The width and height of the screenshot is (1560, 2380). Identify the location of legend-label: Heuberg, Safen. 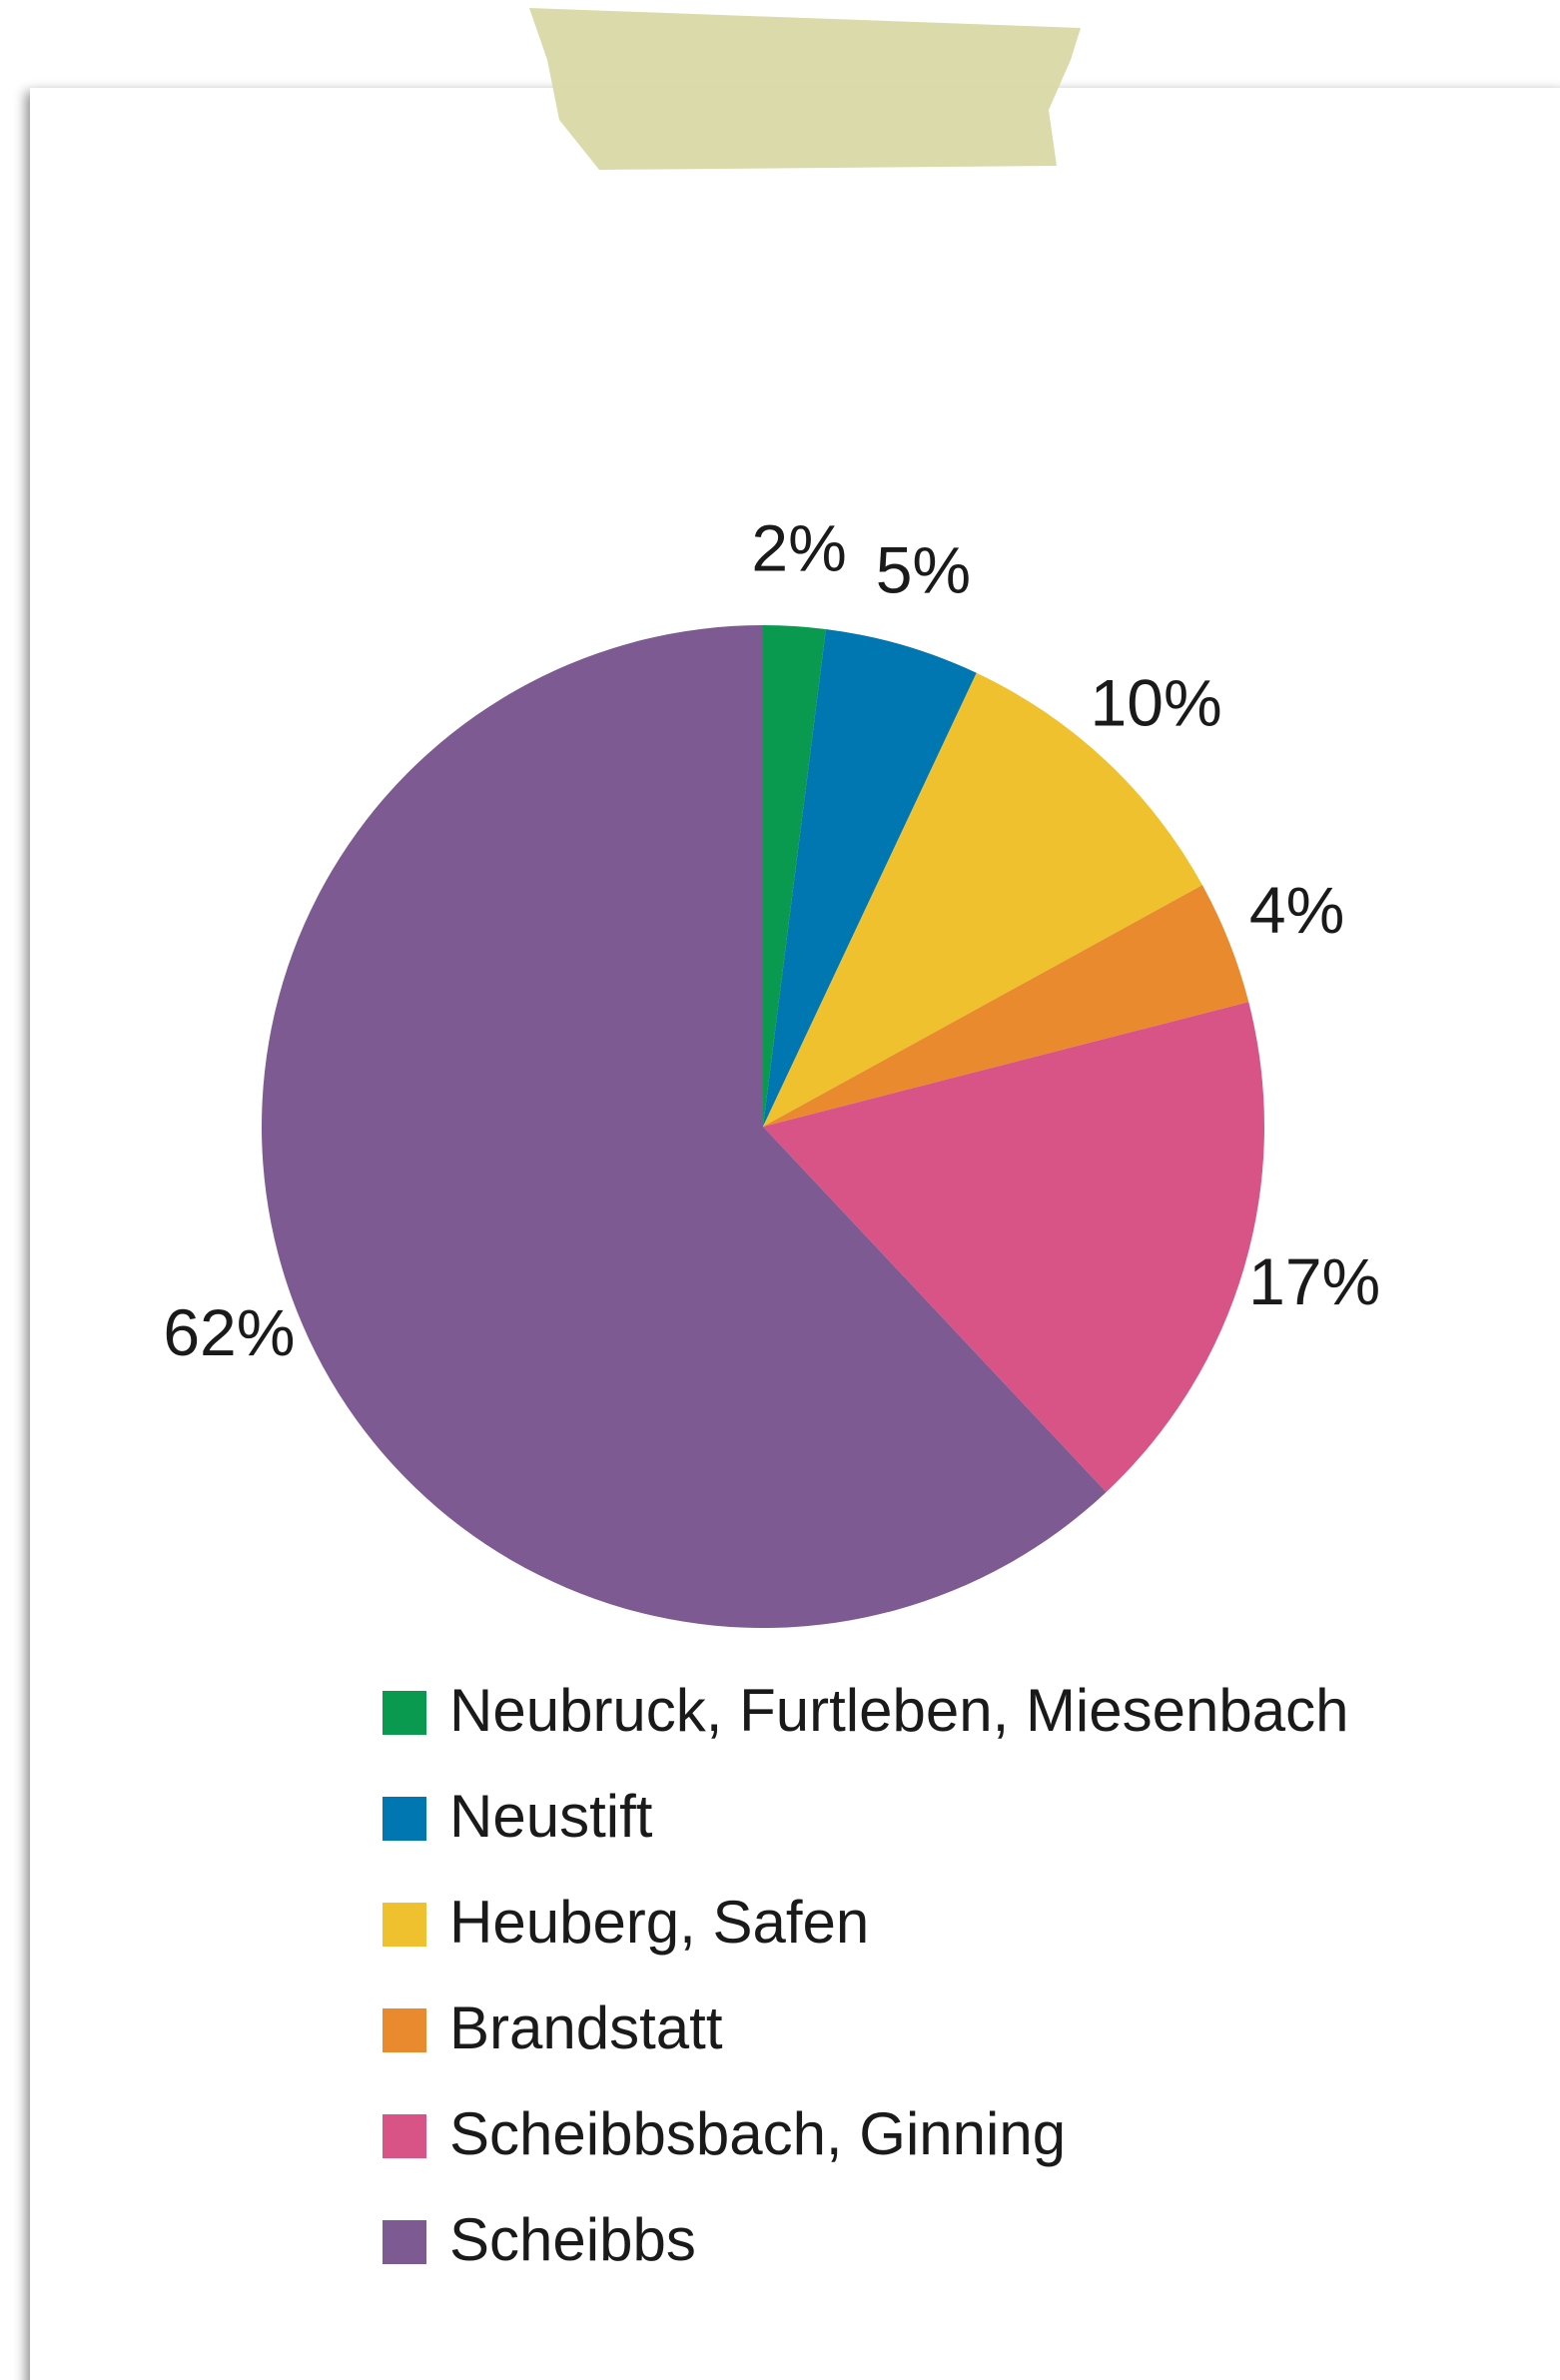
(659, 1922).